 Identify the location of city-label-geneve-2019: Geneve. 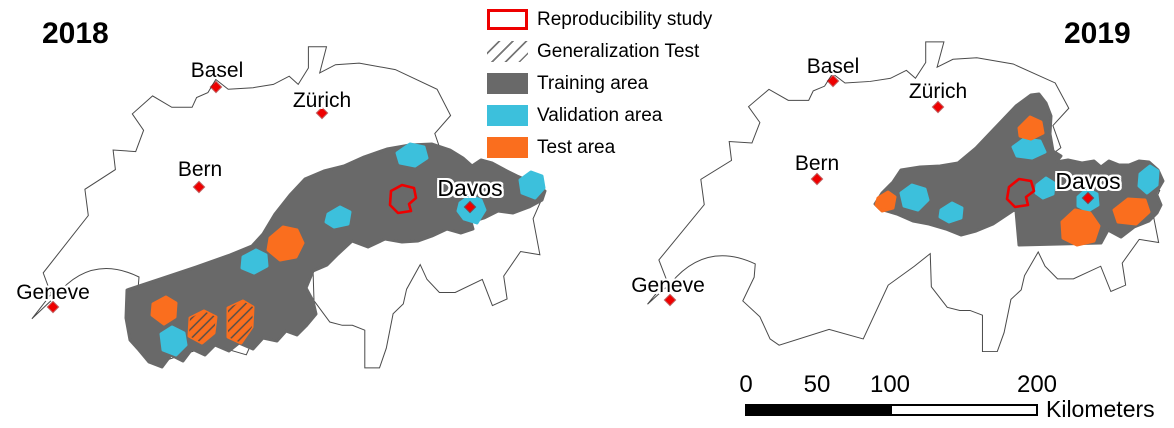
(668, 285).